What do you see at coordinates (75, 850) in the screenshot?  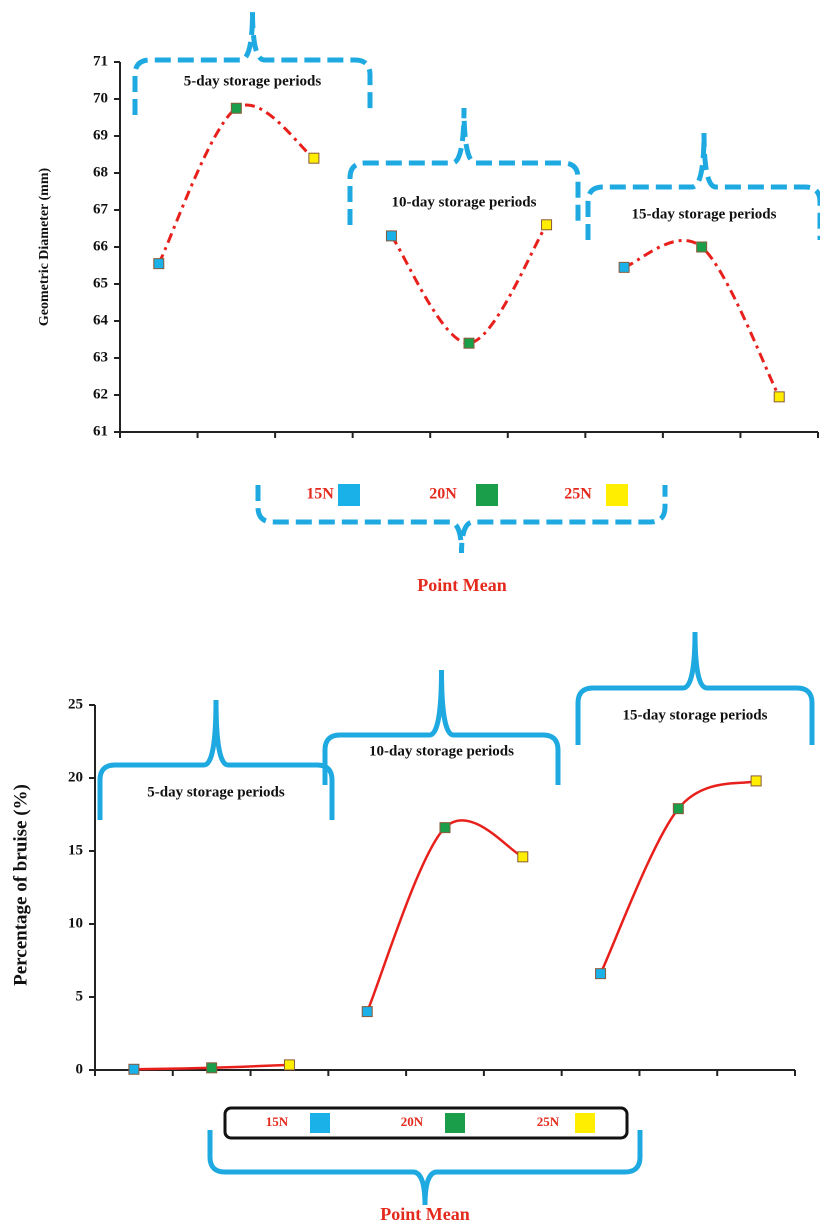 I see `y-tick-label: 15` at bounding box center [75, 850].